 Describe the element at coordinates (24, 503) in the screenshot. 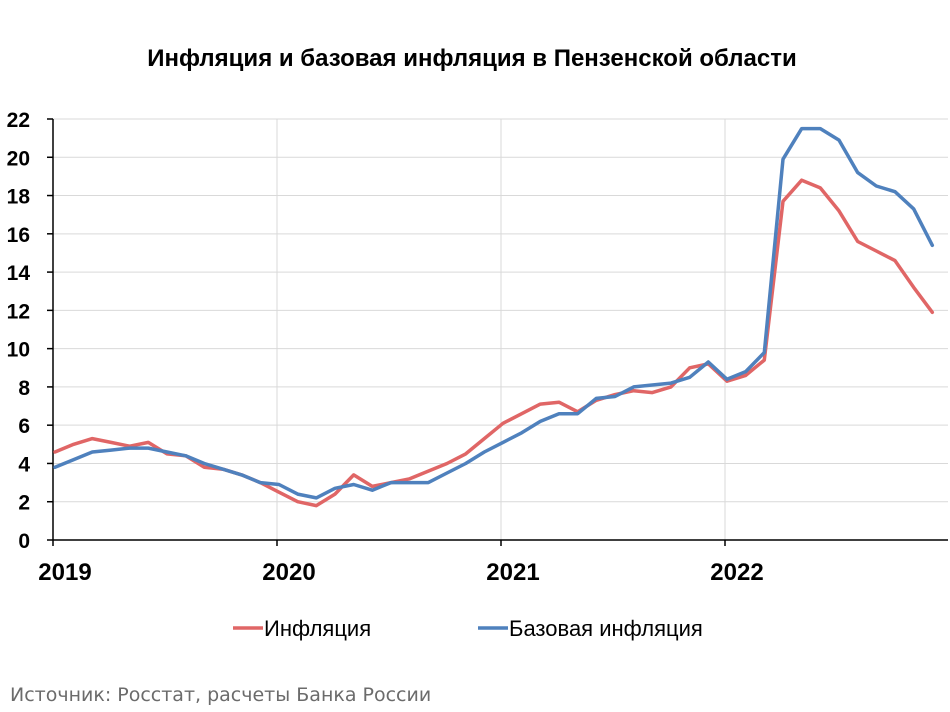

I see `y-tick-label: 2` at that location.